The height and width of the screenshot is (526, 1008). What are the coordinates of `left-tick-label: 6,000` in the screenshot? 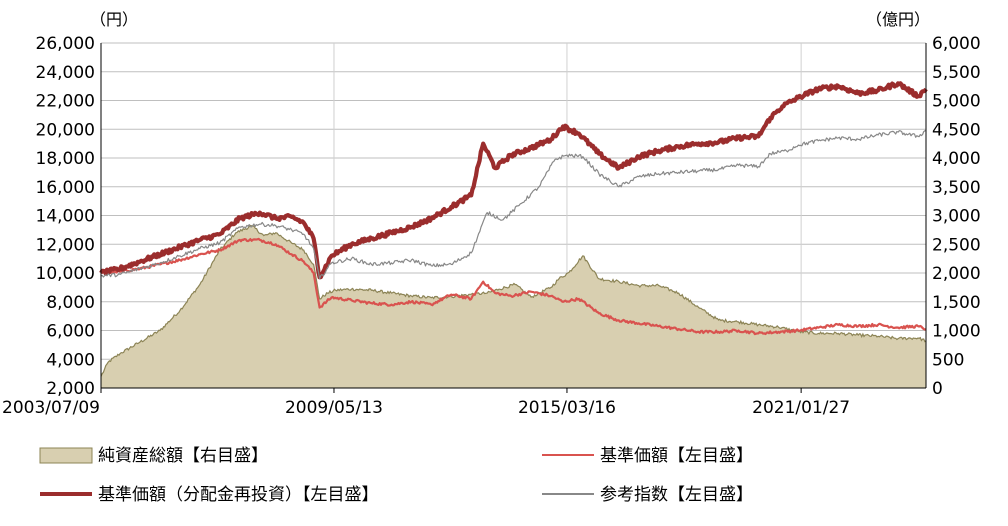 It's located at (70, 332).